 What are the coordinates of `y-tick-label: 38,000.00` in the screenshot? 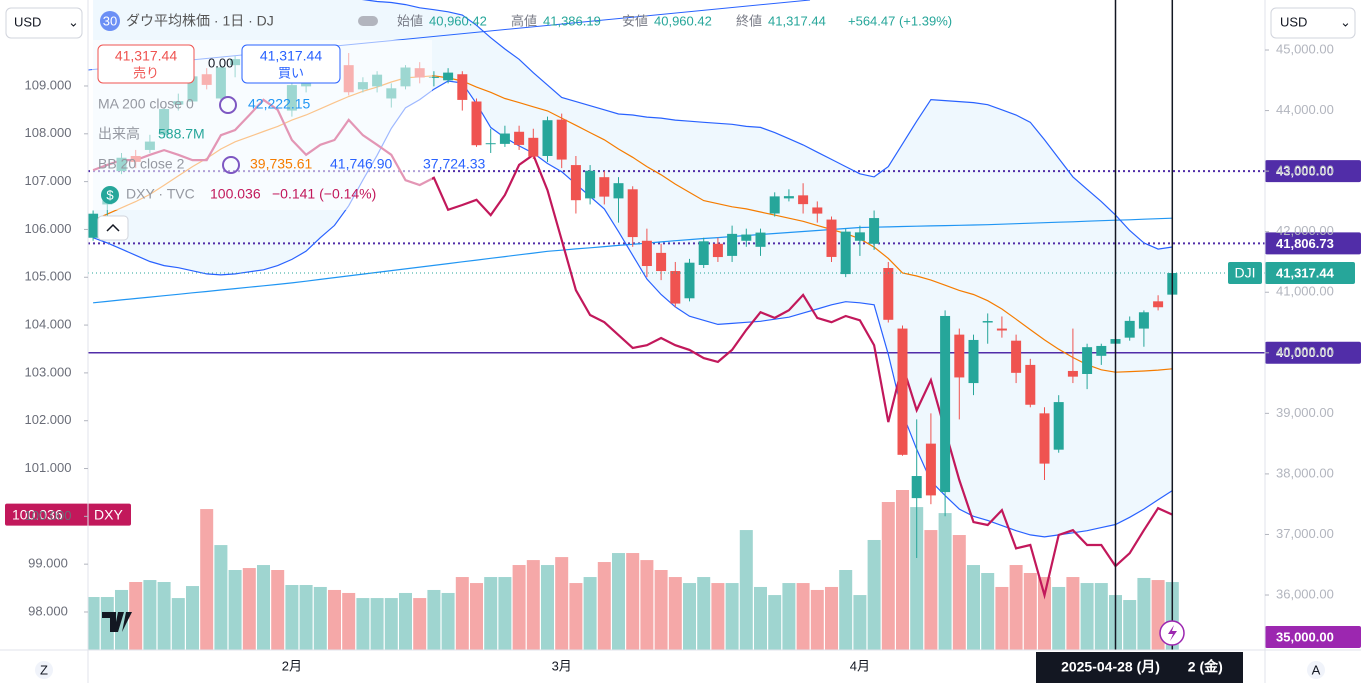 It's located at (1305, 472).